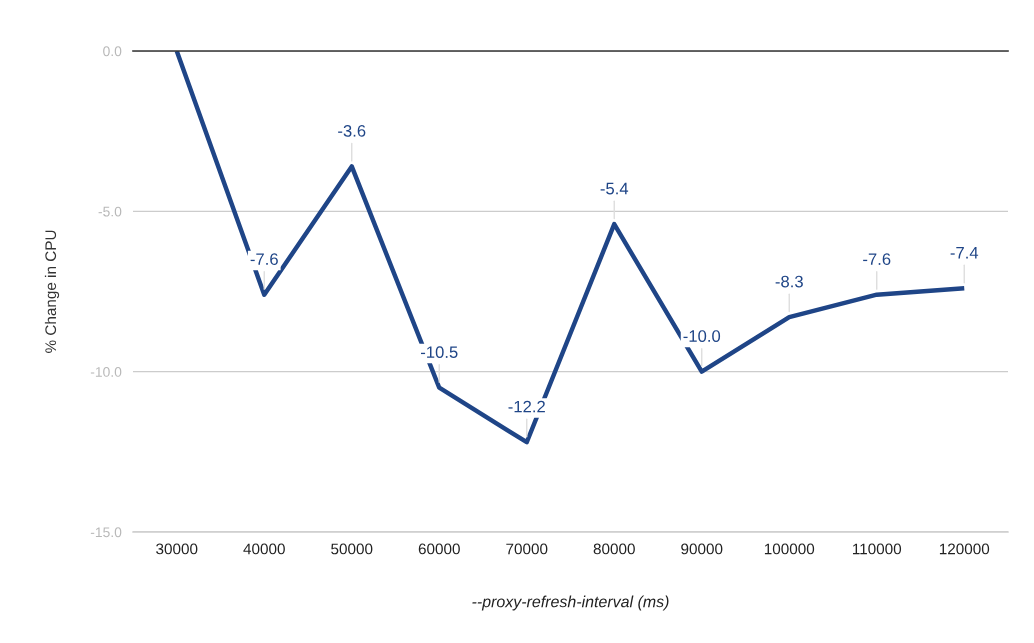  I want to click on x-axis-title: --proxy-refresh-interval (ms), so click(570, 603).